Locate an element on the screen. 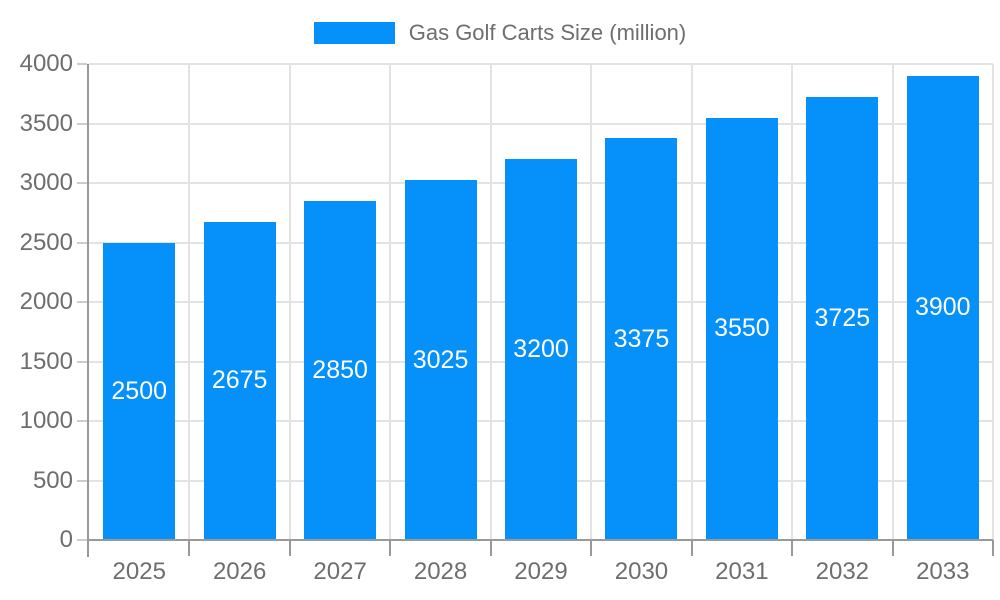 The height and width of the screenshot is (600, 1000). bar-value-label: 2500 is located at coordinates (139, 390).